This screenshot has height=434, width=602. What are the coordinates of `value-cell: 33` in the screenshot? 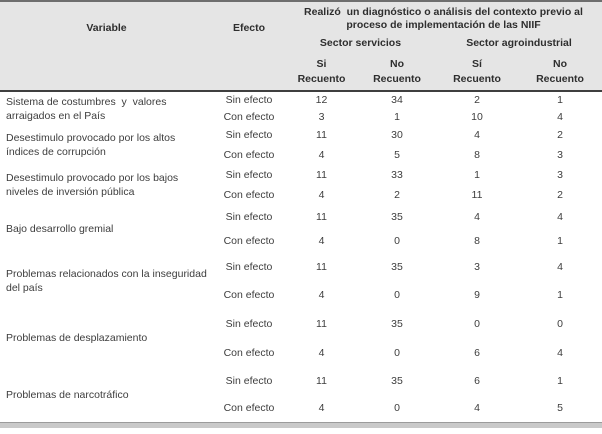 It's located at (397, 175).